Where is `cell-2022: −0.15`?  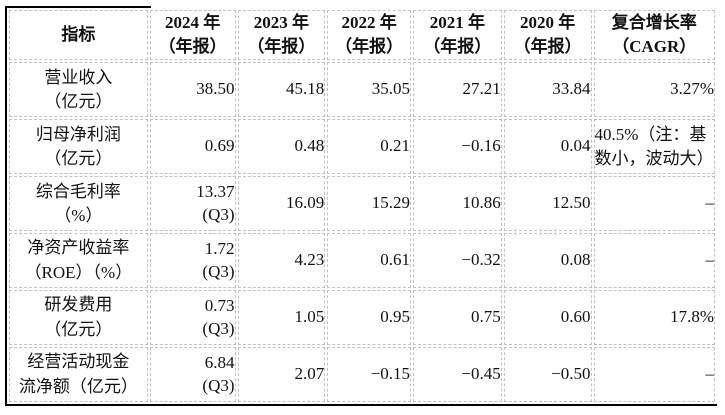
cell-2022: −0.15 is located at coordinates (369, 374).